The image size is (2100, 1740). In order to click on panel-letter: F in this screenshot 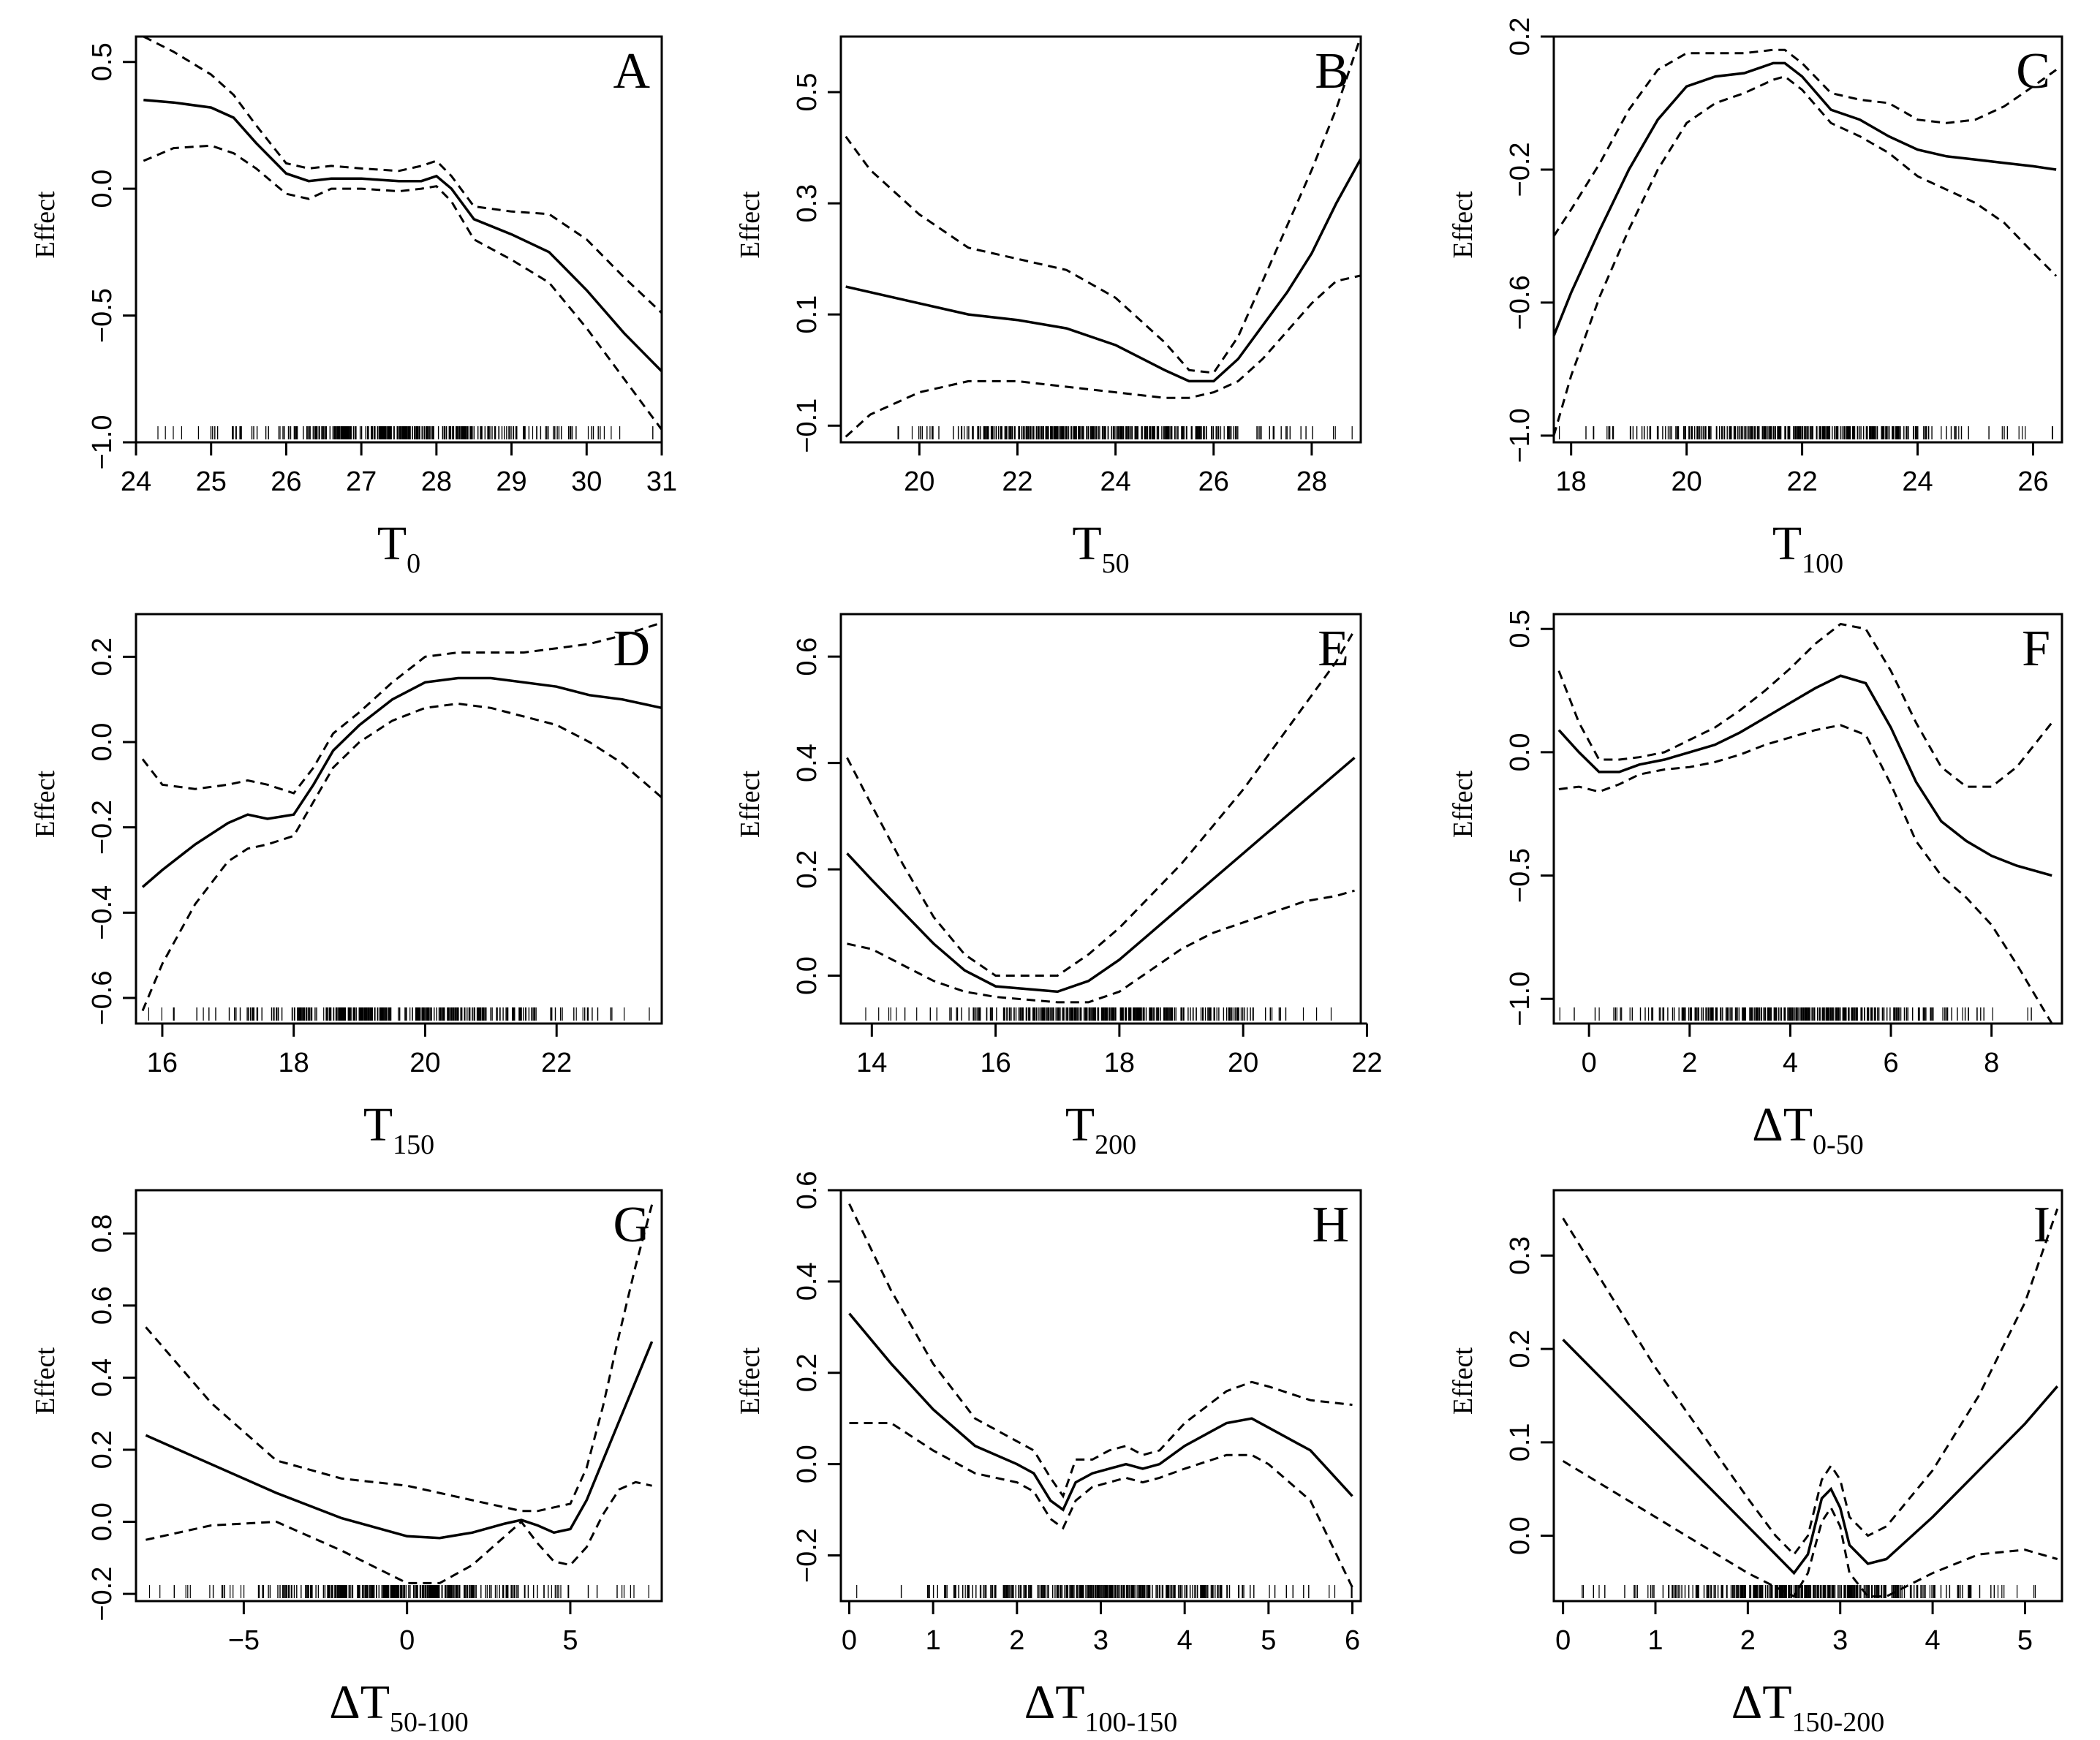, I will do `click(2036, 649)`.